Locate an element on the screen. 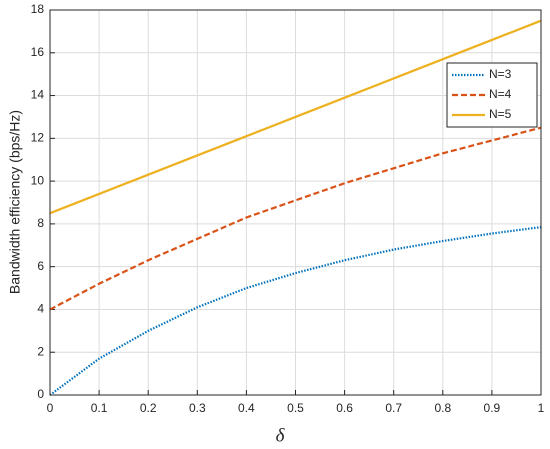  x-tick-label: 0.8 is located at coordinates (442, 408).